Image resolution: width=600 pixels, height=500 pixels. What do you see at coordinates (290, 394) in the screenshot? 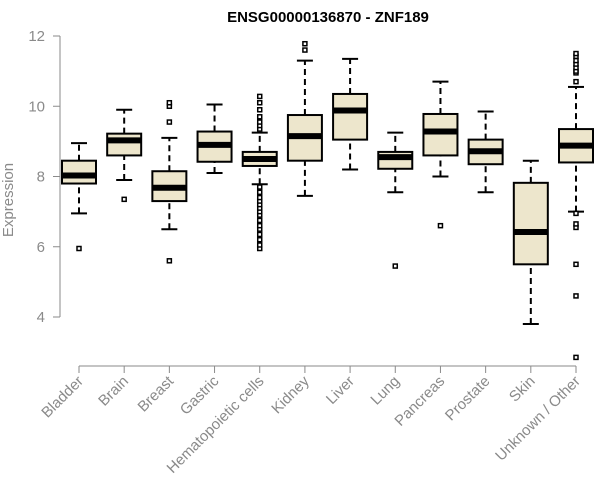
I see `x-tick-label: Kidney` at bounding box center [290, 394].